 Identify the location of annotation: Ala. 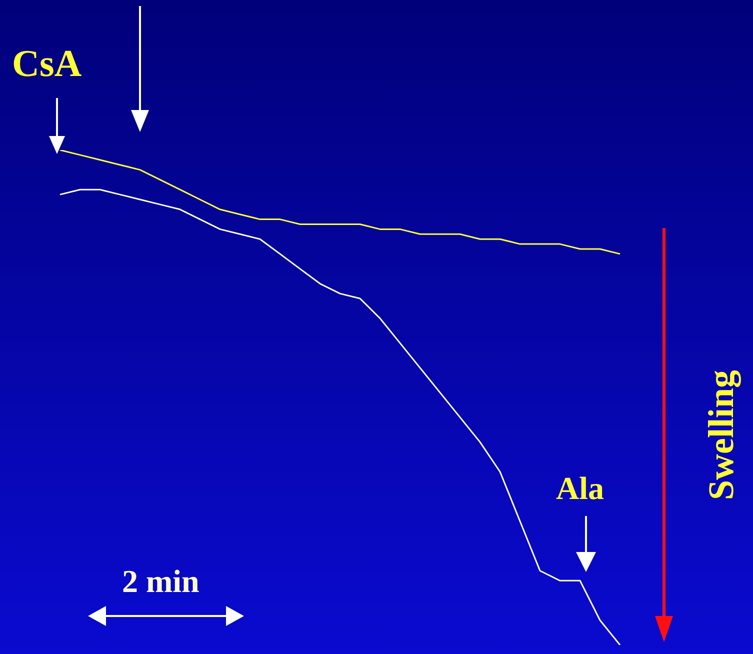
(580, 488).